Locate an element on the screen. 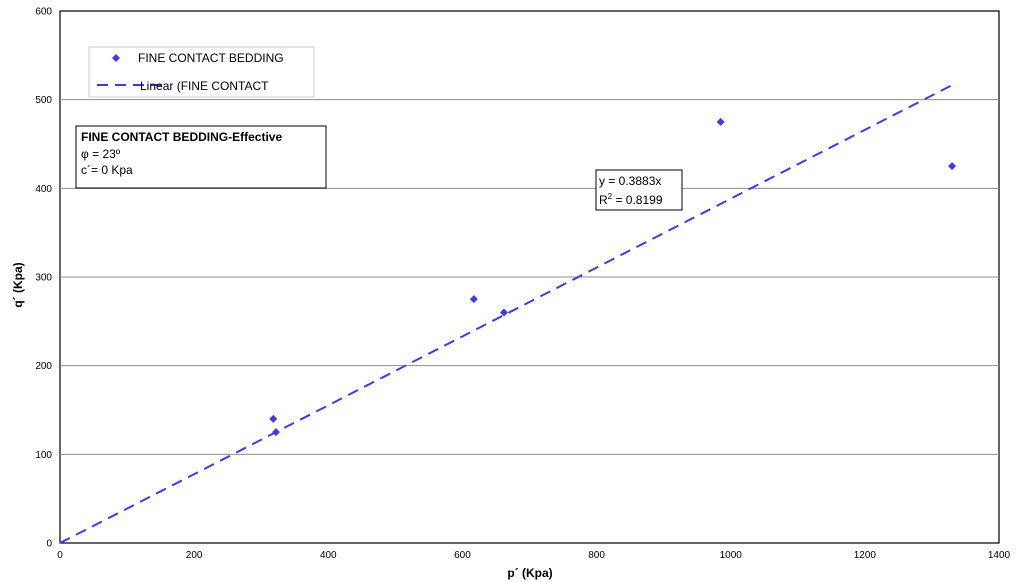  r2-superscript: 2 is located at coordinates (610, 196).